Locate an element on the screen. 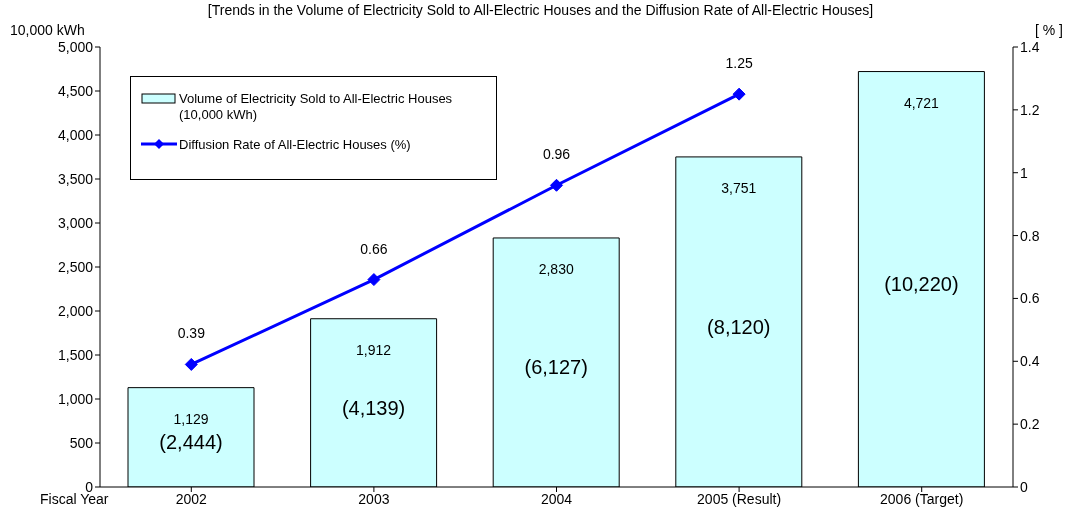 The image size is (1081, 521). y2-tick-label: 0.8 is located at coordinates (1030, 235).